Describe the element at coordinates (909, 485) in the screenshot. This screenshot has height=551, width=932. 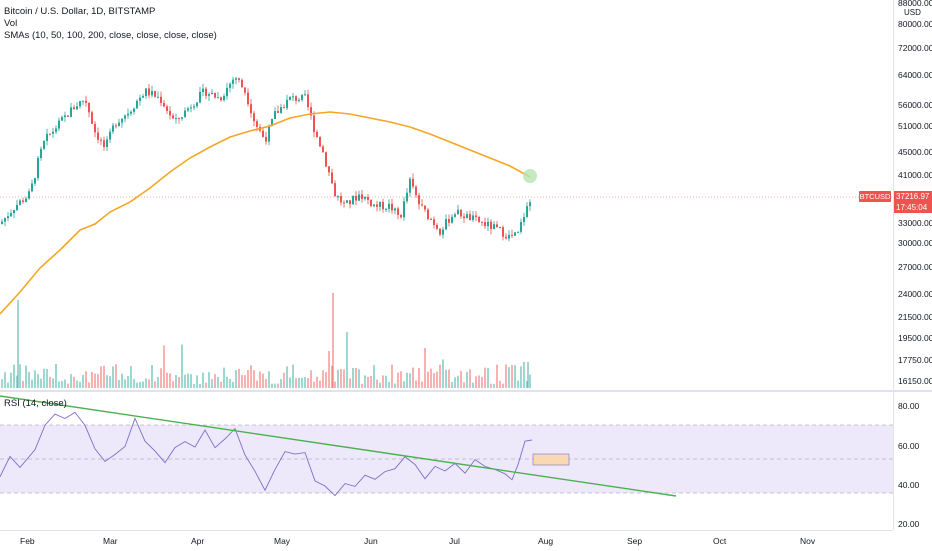
I see `rsi-tick: 40.00` at that location.